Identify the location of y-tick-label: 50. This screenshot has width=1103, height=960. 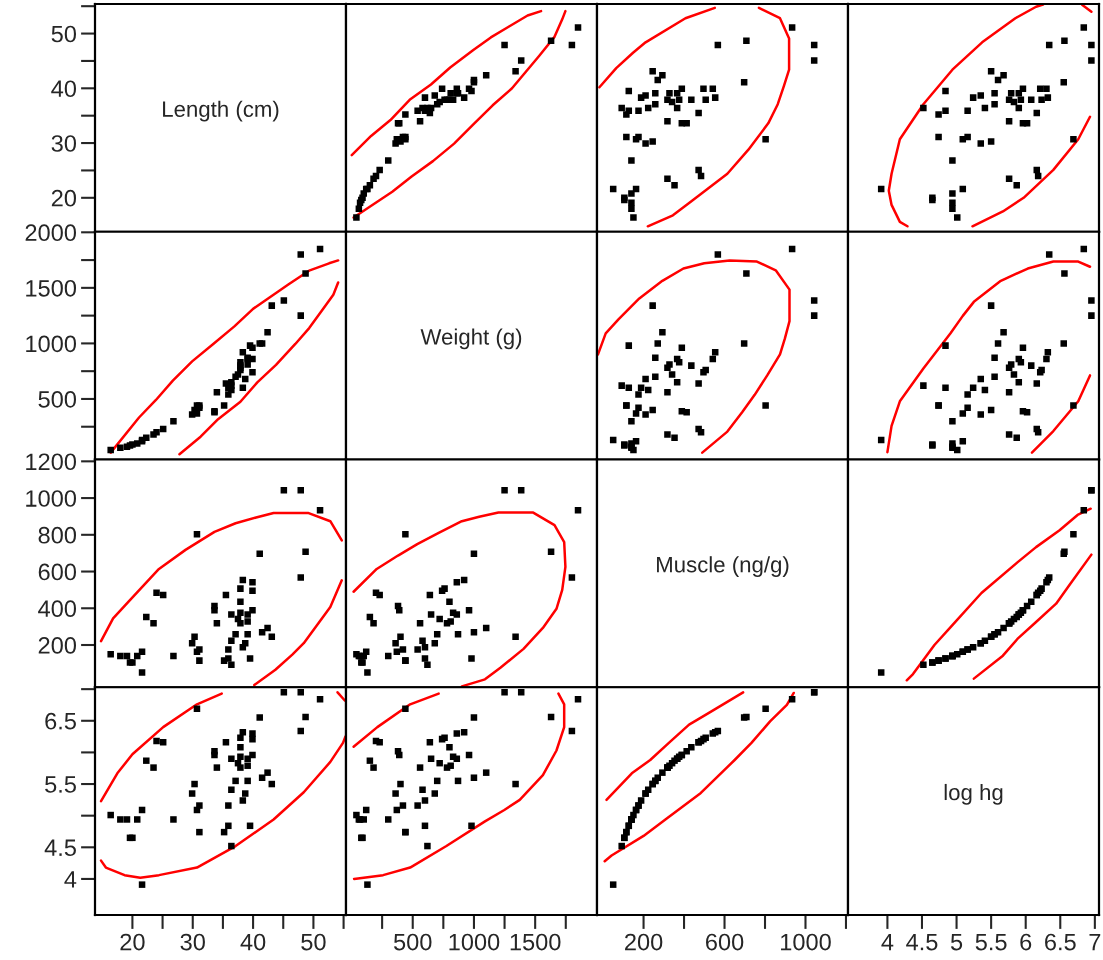
(64, 34).